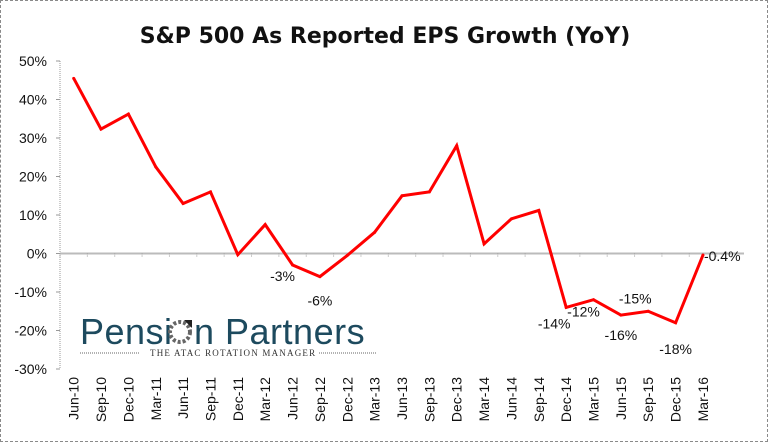 The image size is (768, 443). What do you see at coordinates (238, 399) in the screenshot?
I see `x-tick-label: Dec-11` at bounding box center [238, 399].